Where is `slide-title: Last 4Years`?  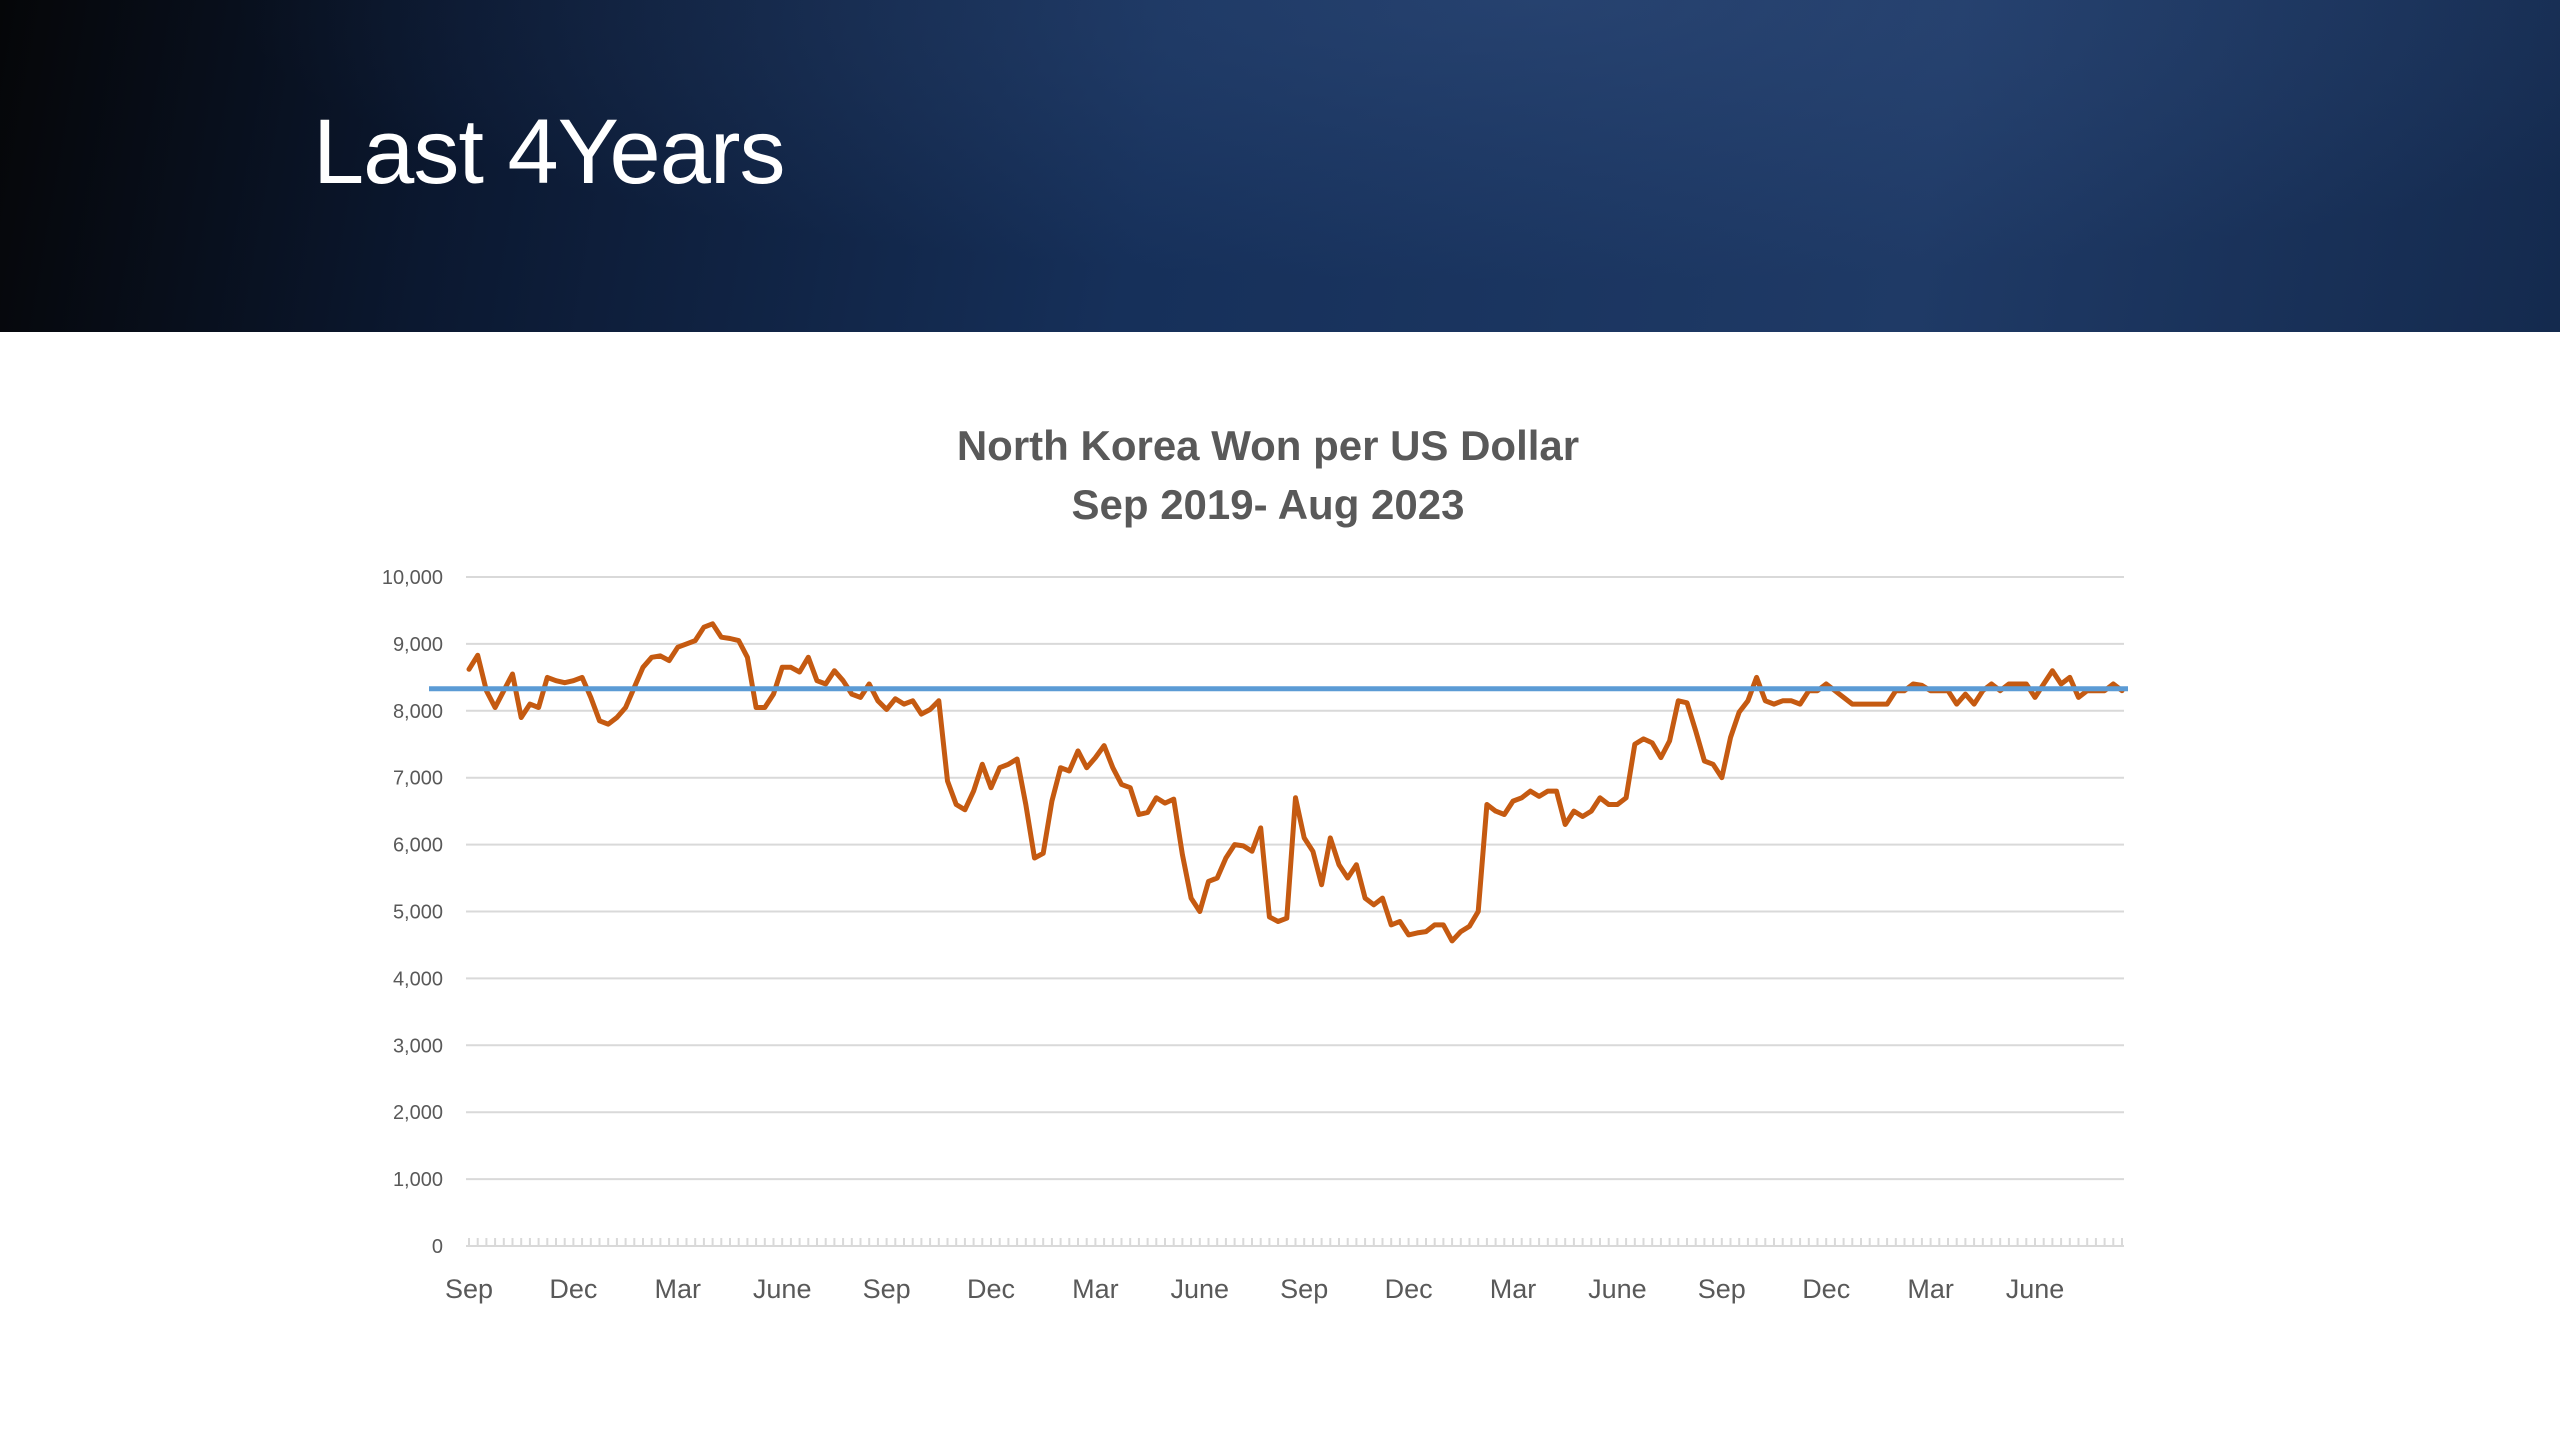
slide-title: Last 4Years is located at coordinates (549, 152).